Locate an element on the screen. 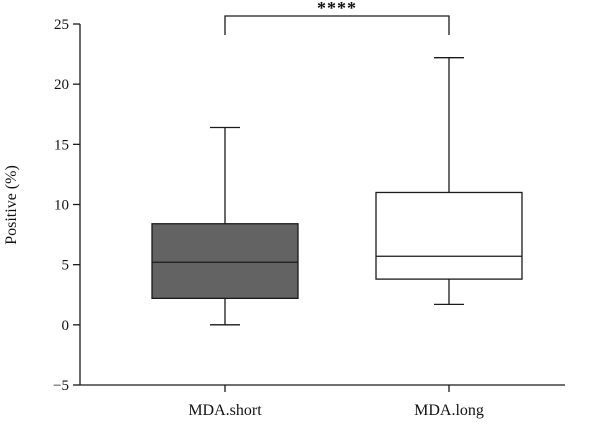 The image size is (600, 427). y-axis: 25 20 15 10 5 0 −5 is located at coordinates (67, 205).